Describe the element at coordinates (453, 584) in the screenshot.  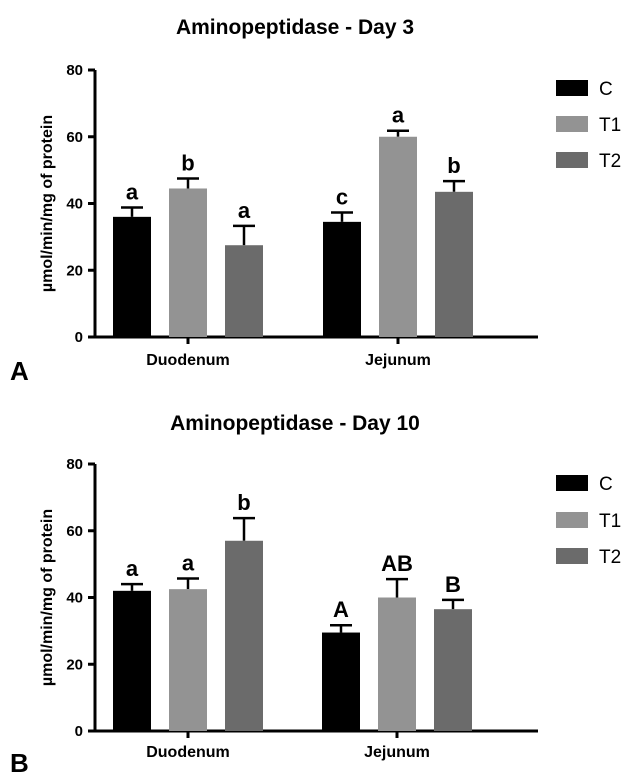
I see `significance-label: B` at that location.